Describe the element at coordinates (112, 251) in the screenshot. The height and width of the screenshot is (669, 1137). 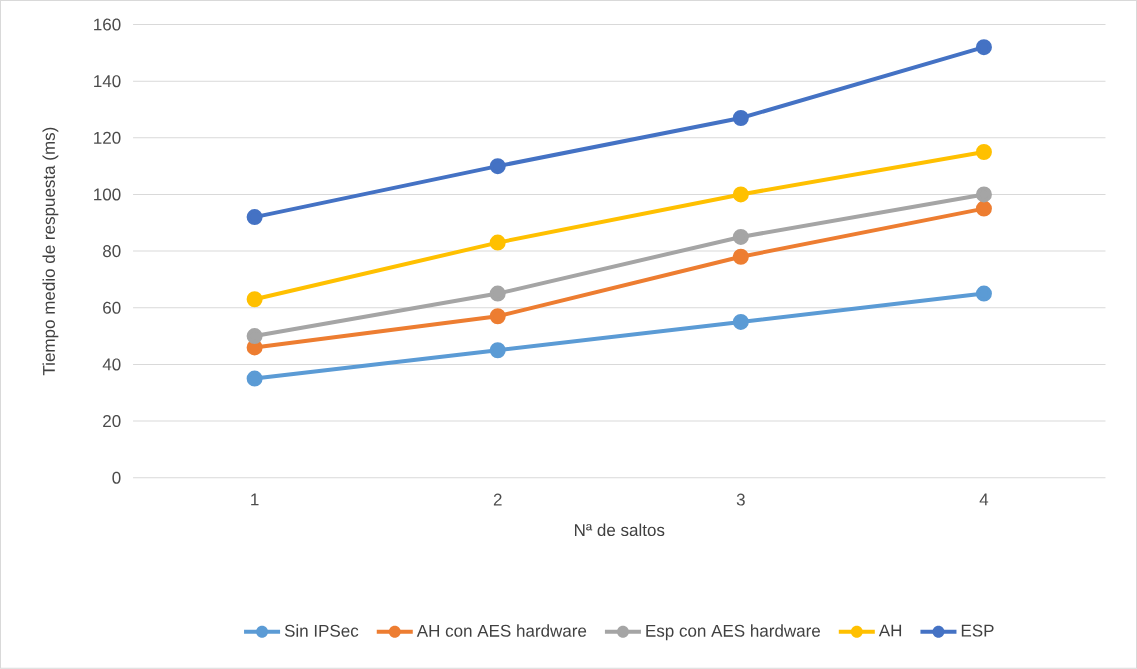
I see `y-tick-label: 80` at that location.